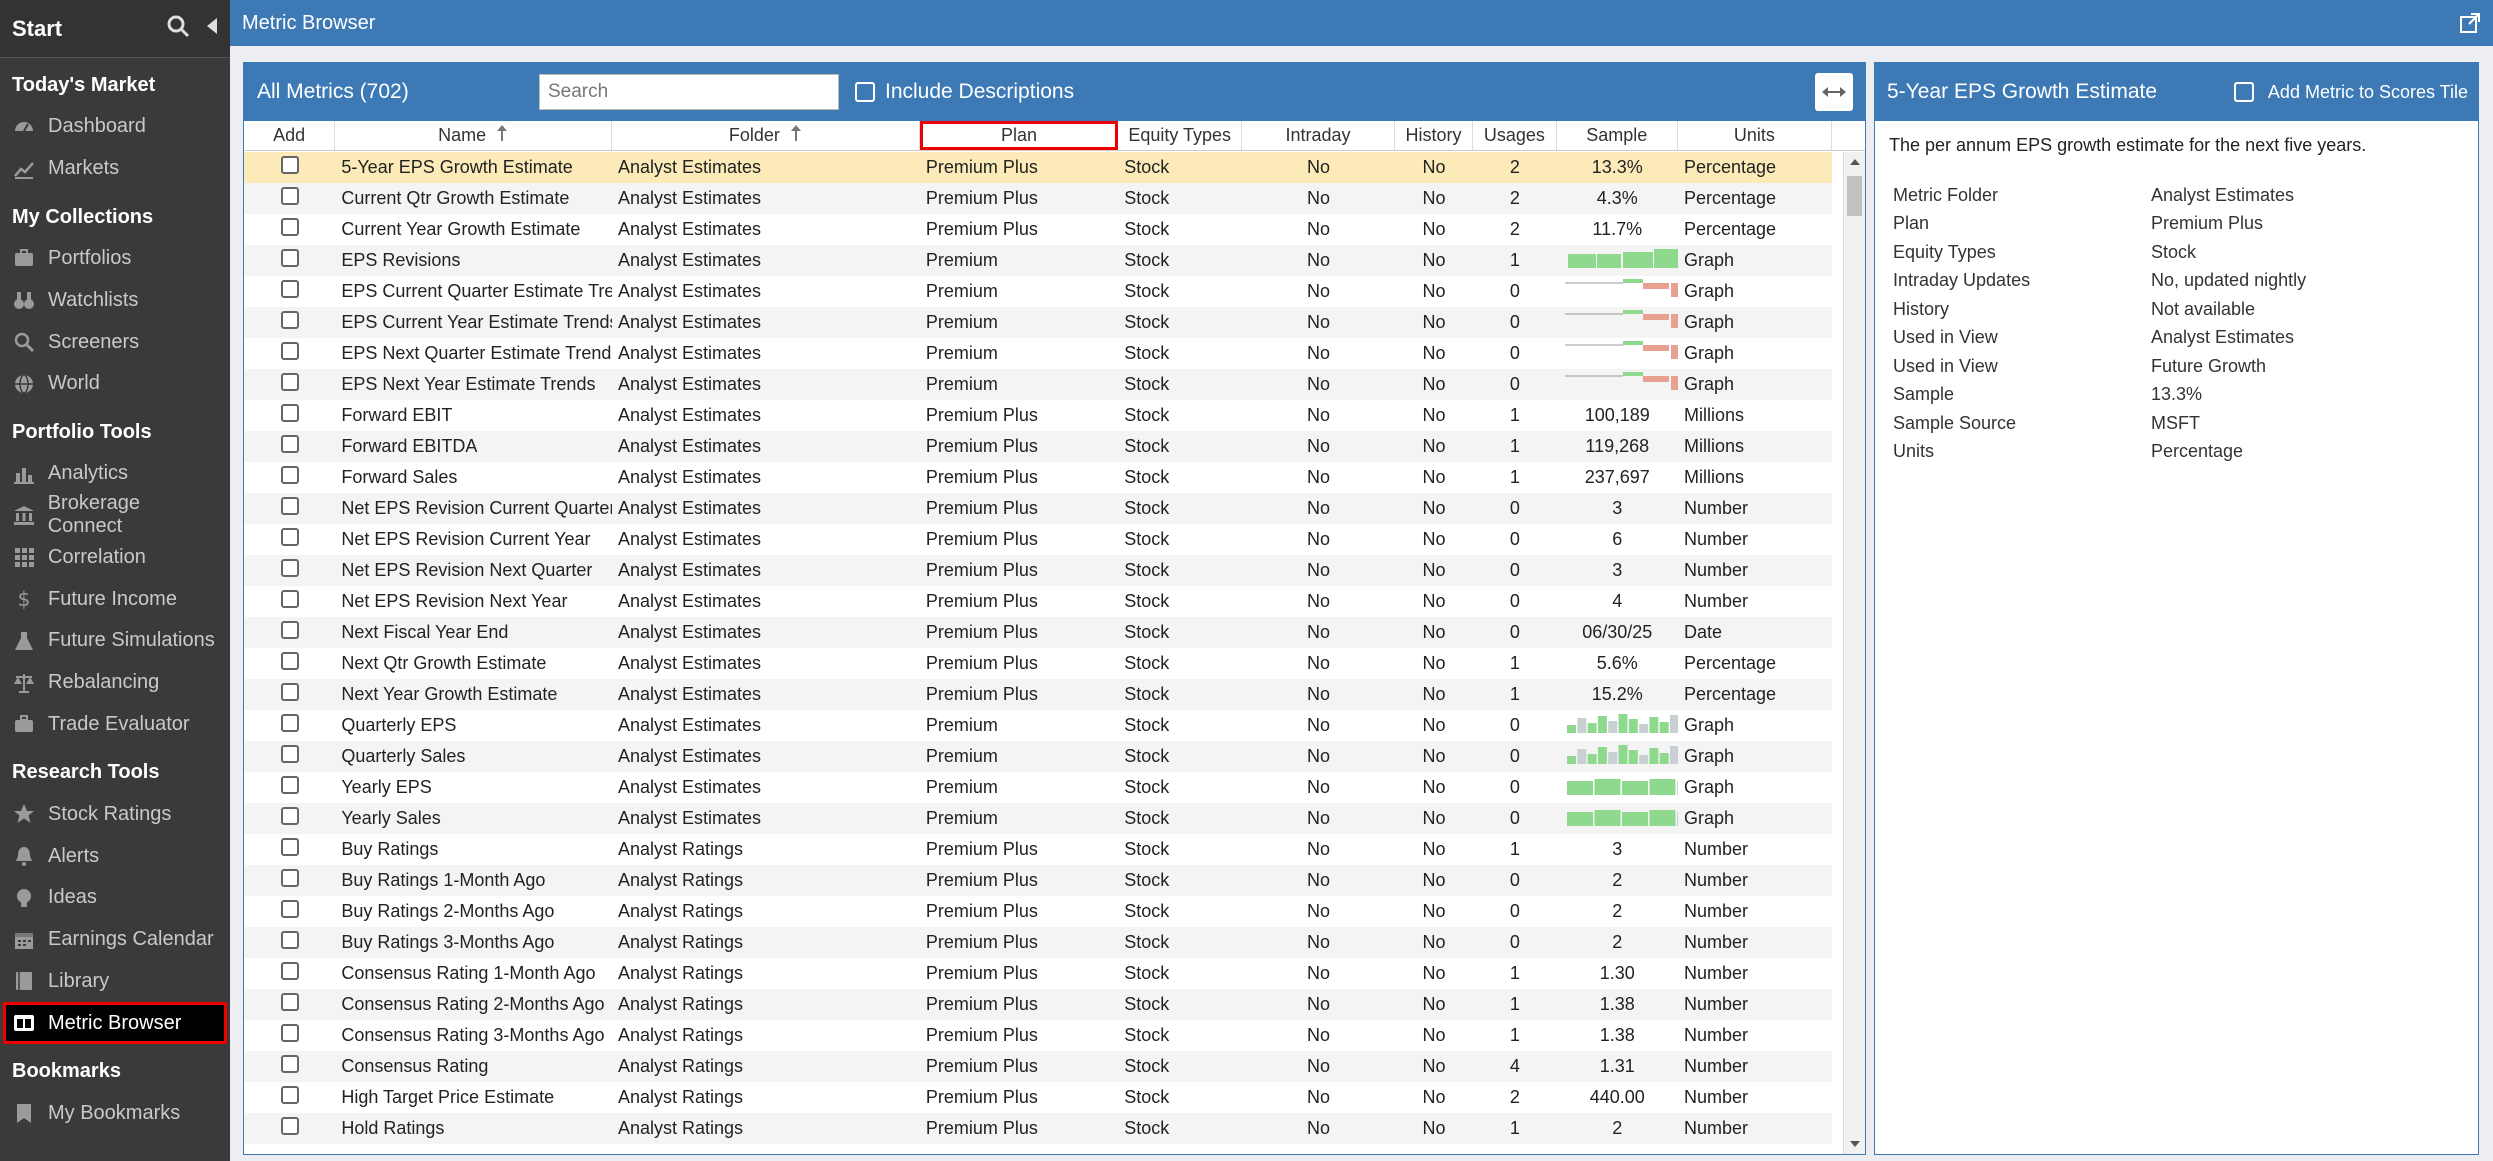  What do you see at coordinates (2243, 92) in the screenshot?
I see `add-to-scores-checkbox` at bounding box center [2243, 92].